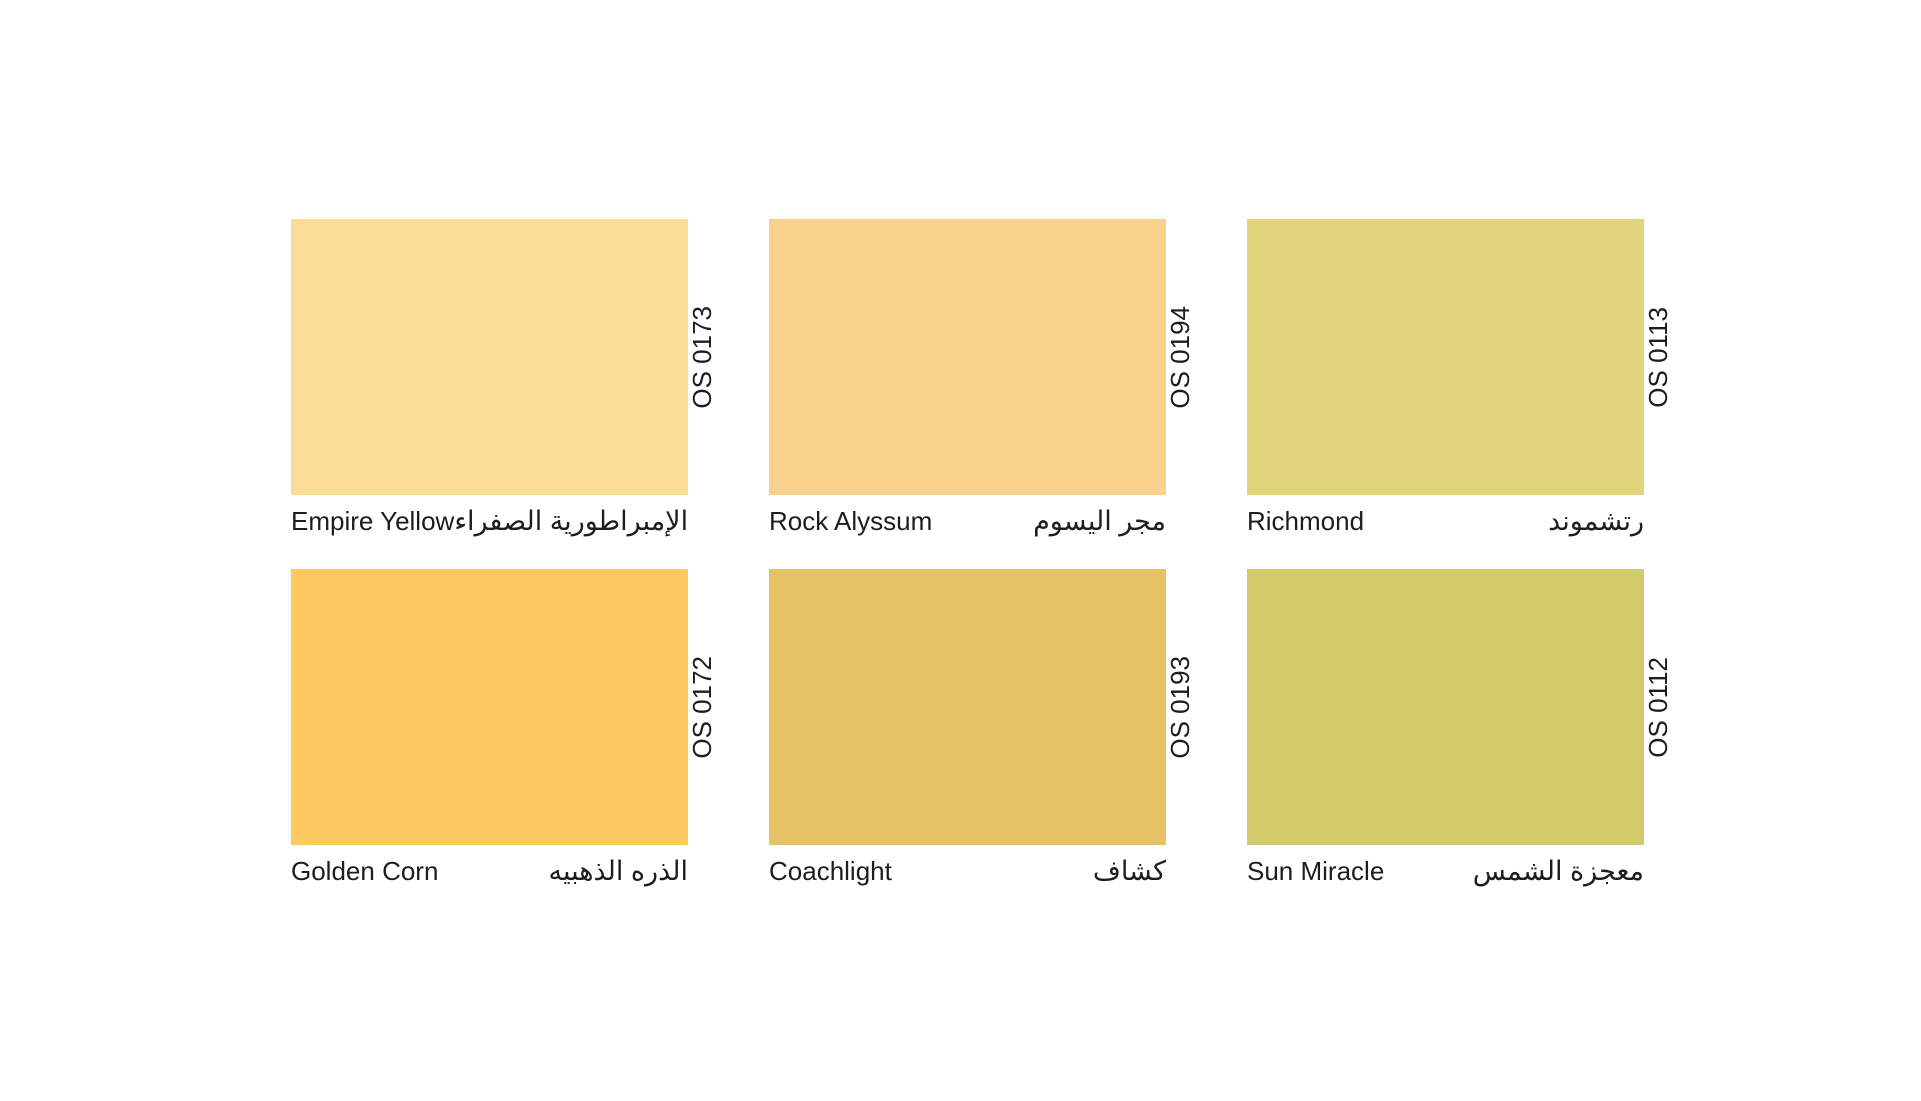 The image size is (1921, 1101). Describe the element at coordinates (1180, 357) in the screenshot. I see `swatch-code: OS 0194` at that location.